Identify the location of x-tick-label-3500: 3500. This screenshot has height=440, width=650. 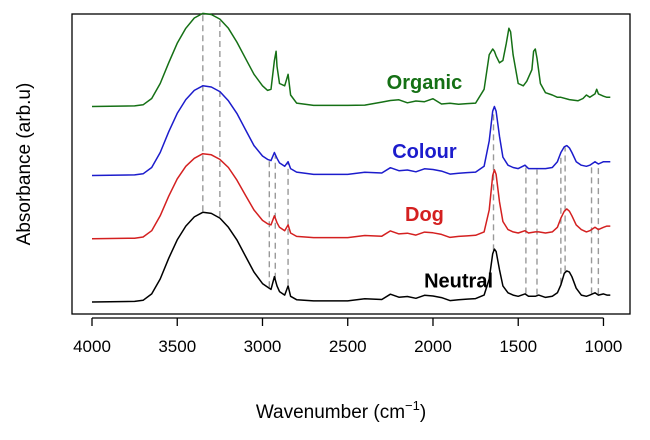
(177, 346).